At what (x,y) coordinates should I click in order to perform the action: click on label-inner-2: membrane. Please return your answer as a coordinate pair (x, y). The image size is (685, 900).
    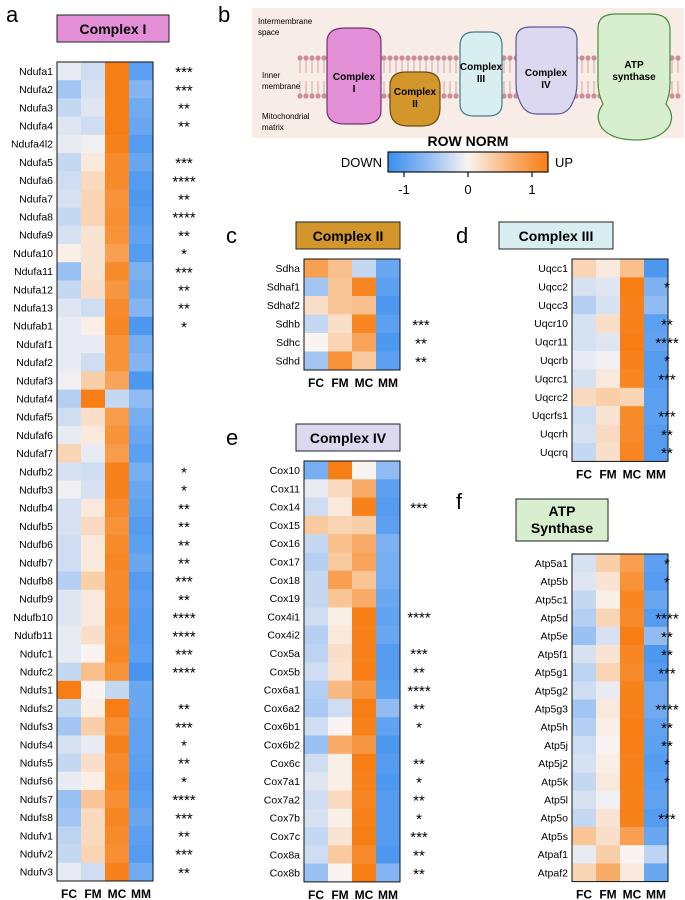
    Looking at the image, I should click on (281, 86).